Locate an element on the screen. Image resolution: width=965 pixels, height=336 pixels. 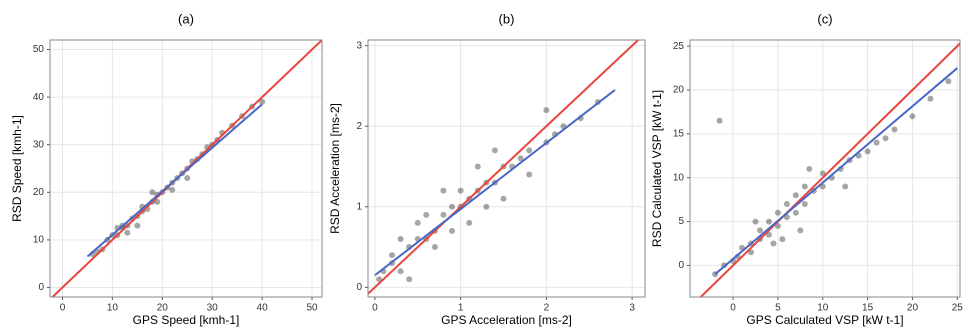
y-axis-label: RSD Speed [kmh-1] is located at coordinates (17, 168).